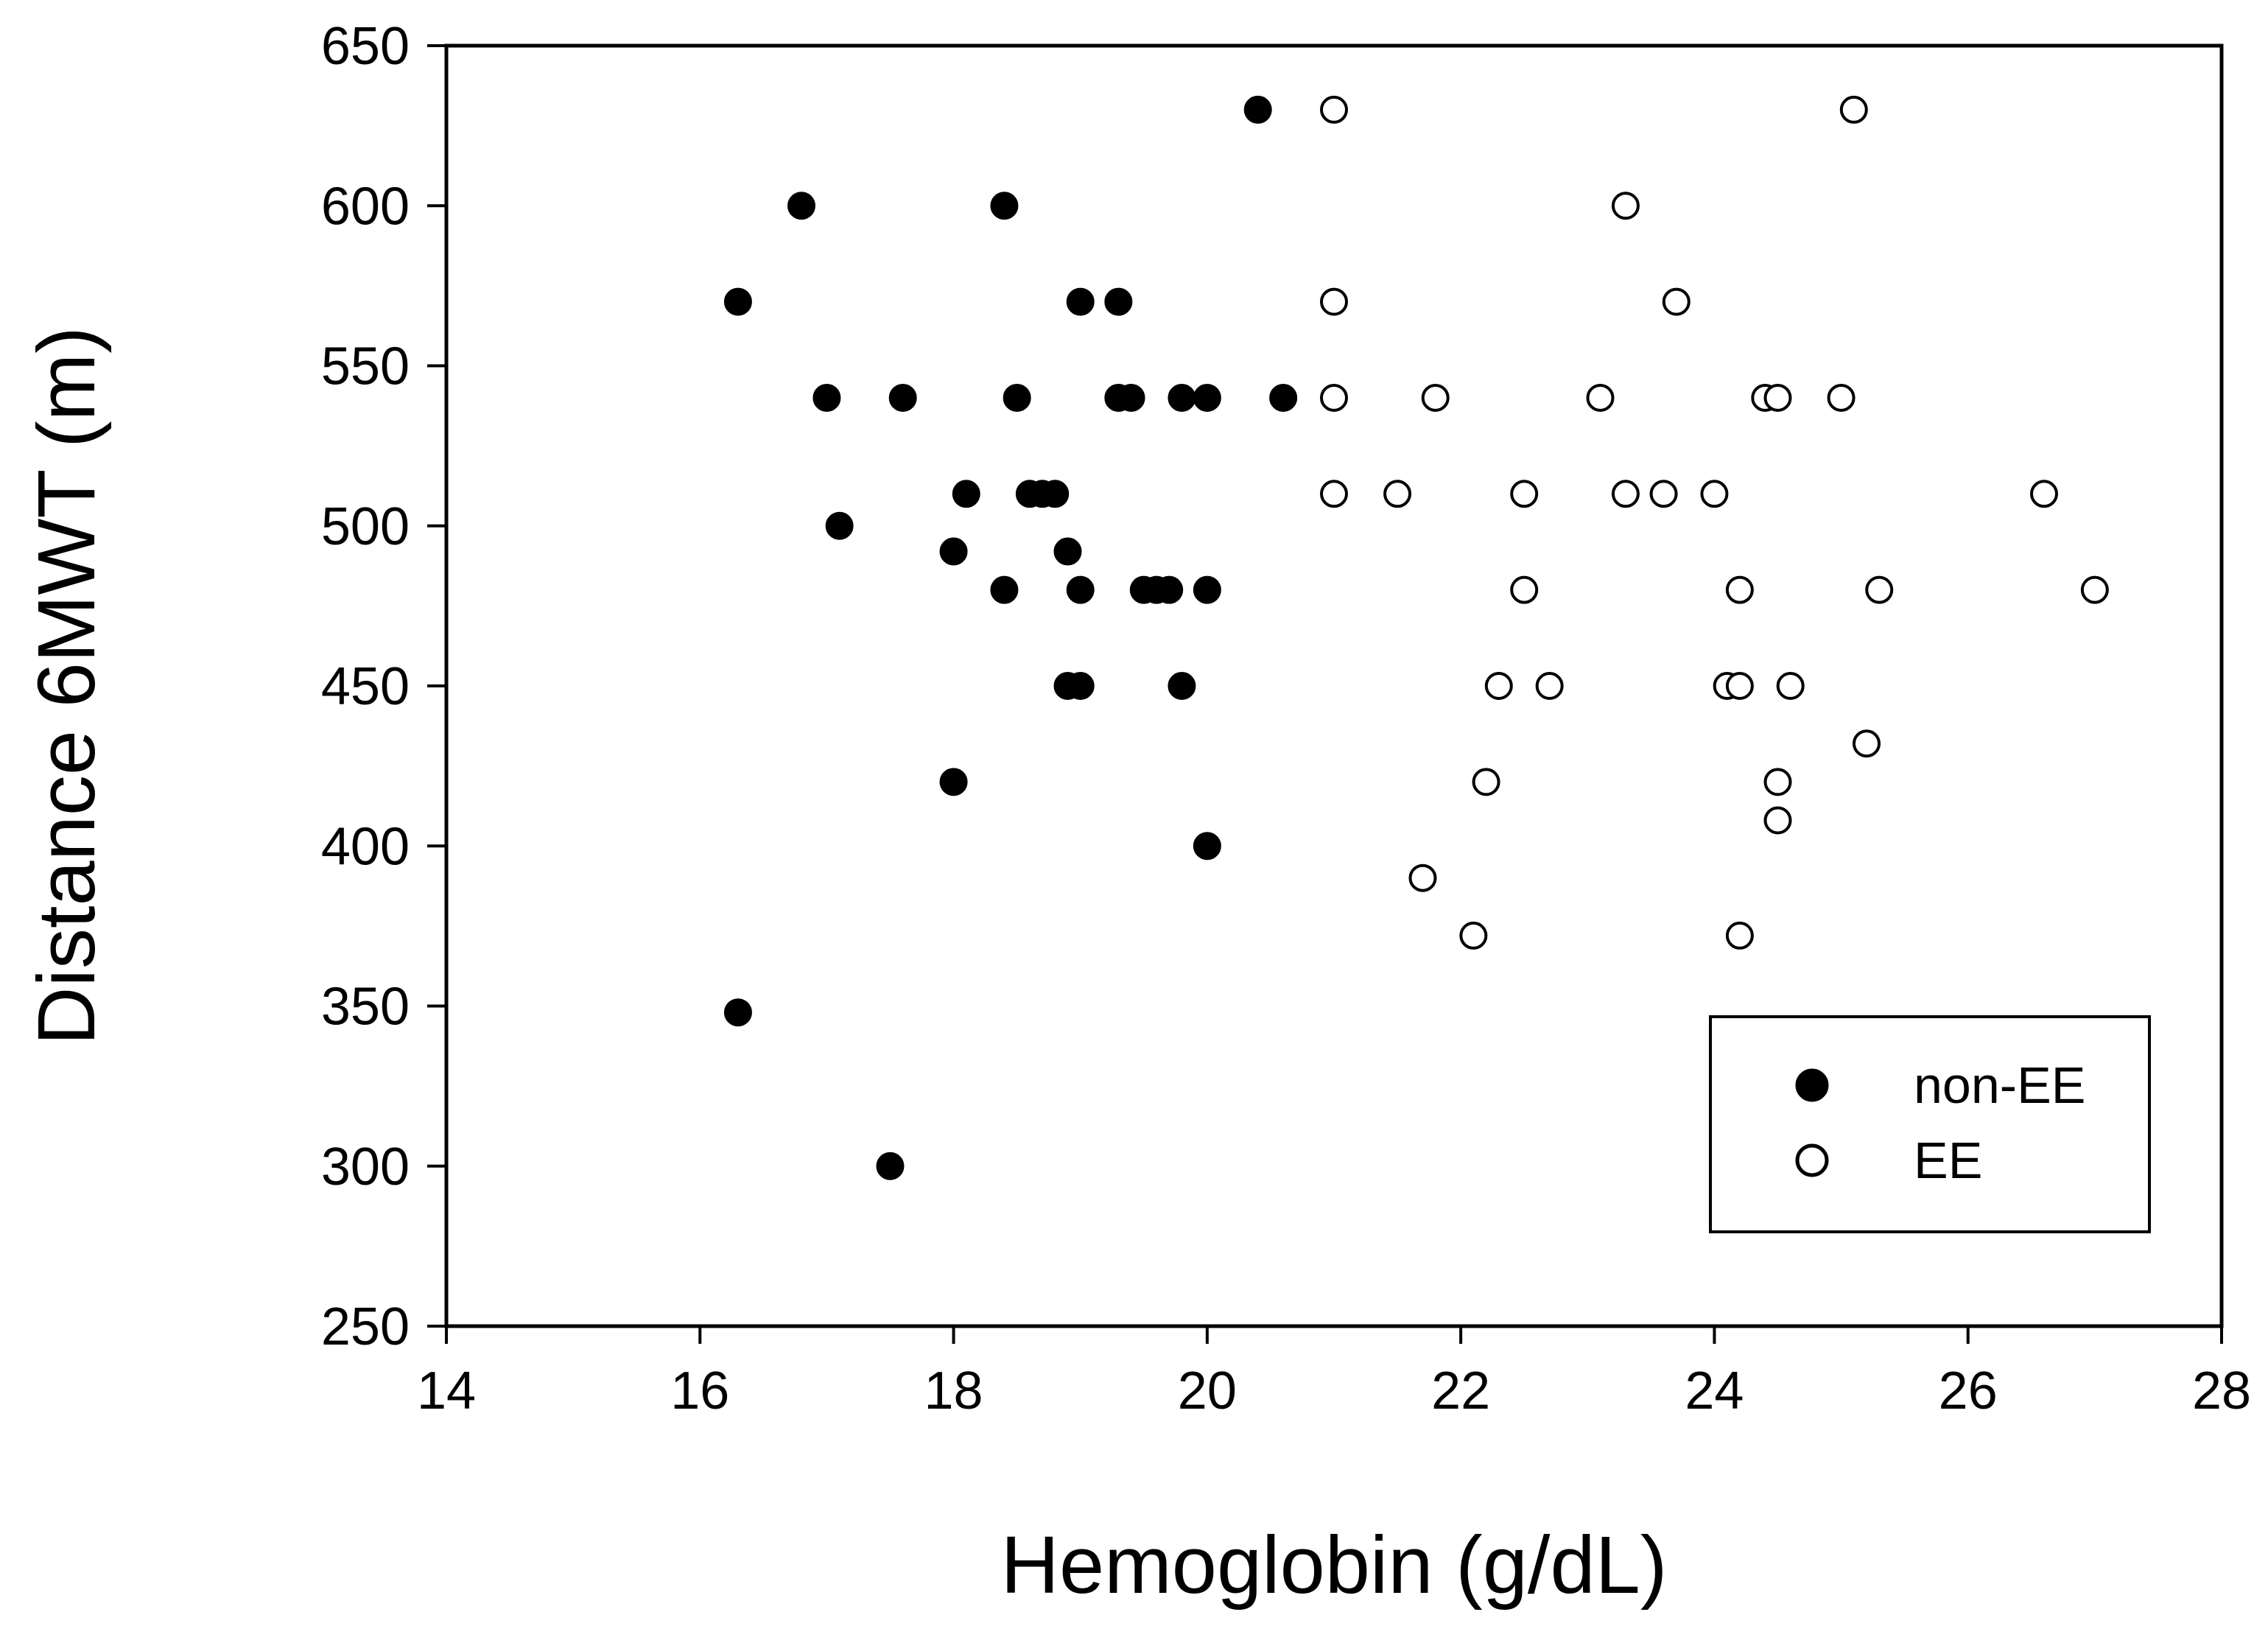 Image resolution: width=2268 pixels, height=1626 pixels. What do you see at coordinates (365, 206) in the screenshot?
I see `y-tick-label: 600` at bounding box center [365, 206].